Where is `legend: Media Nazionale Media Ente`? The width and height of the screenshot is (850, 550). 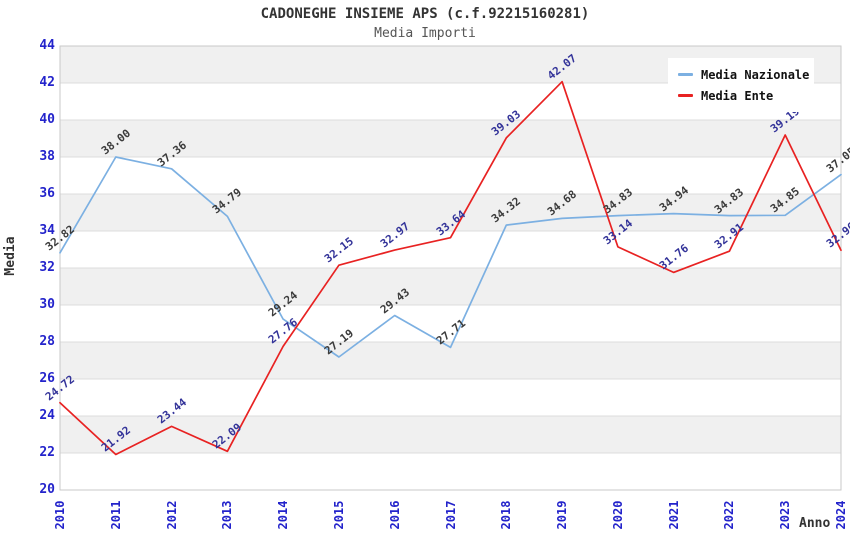
legend: Media Nazionale Media Ente is located at coordinates (741, 85).